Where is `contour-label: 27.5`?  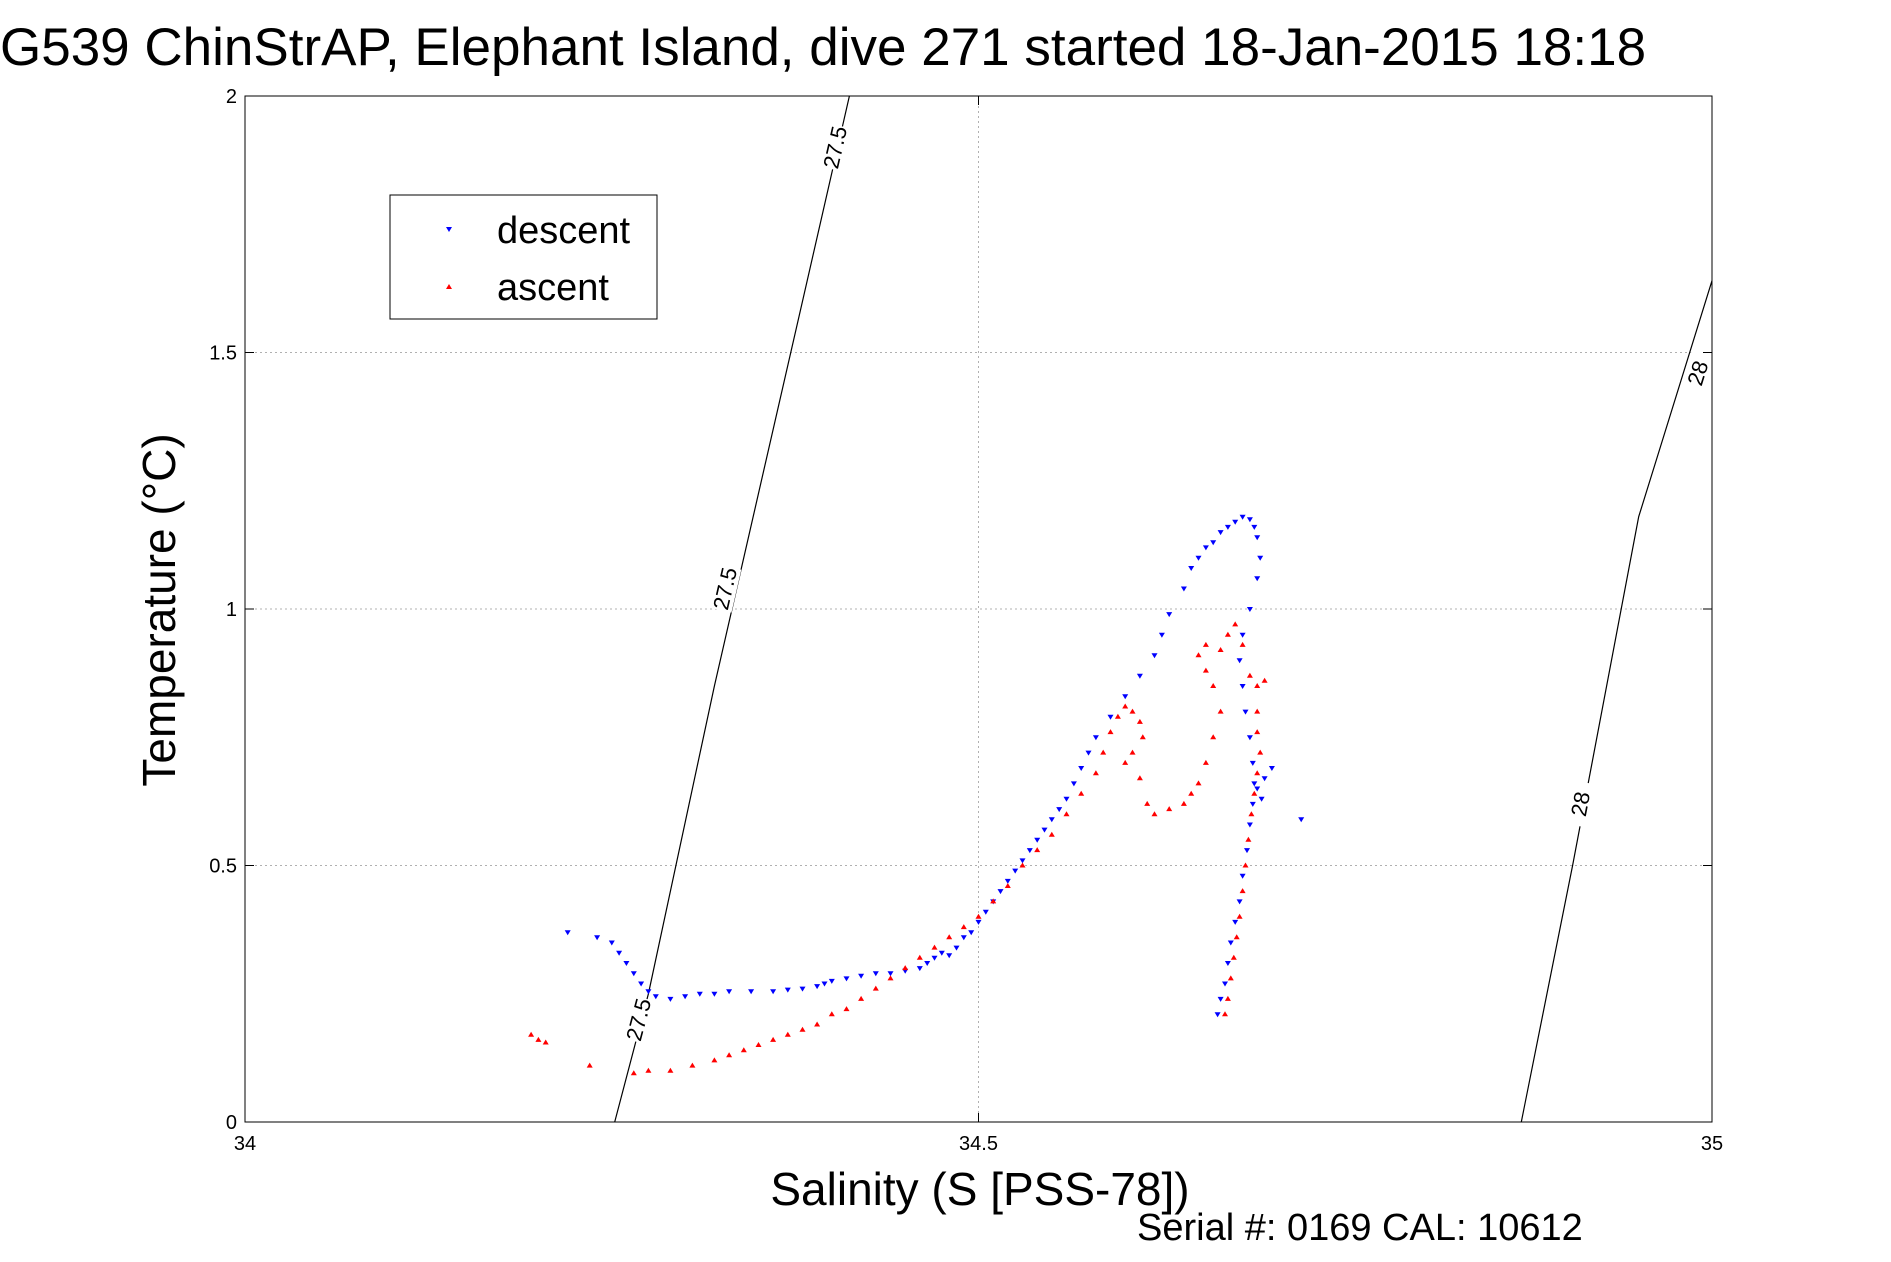
contour-label: 27.5 is located at coordinates (638, 1020).